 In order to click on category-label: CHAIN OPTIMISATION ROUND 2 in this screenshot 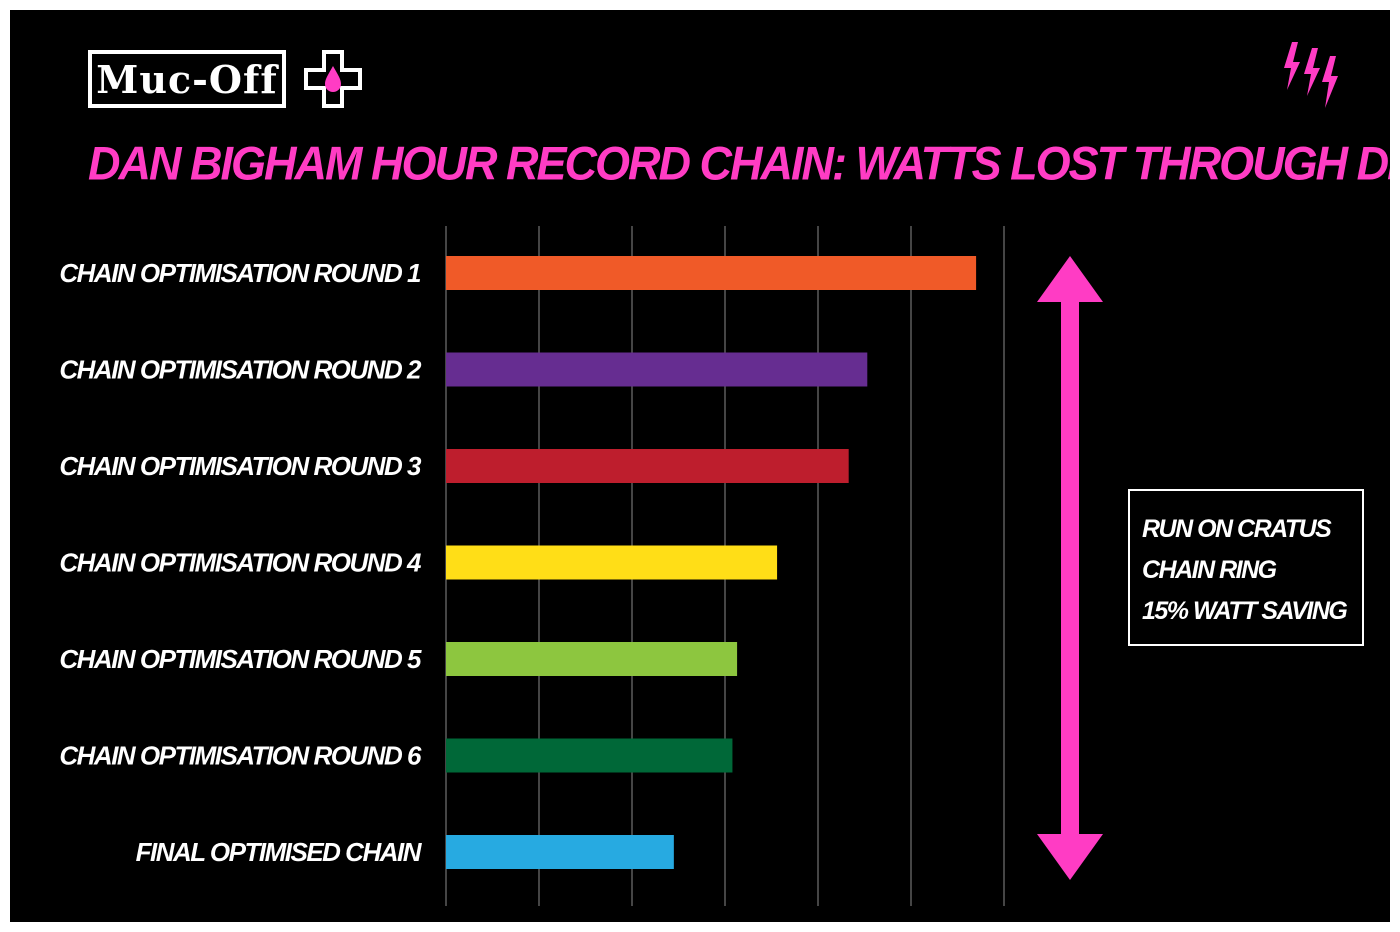, I will do `click(240, 370)`.